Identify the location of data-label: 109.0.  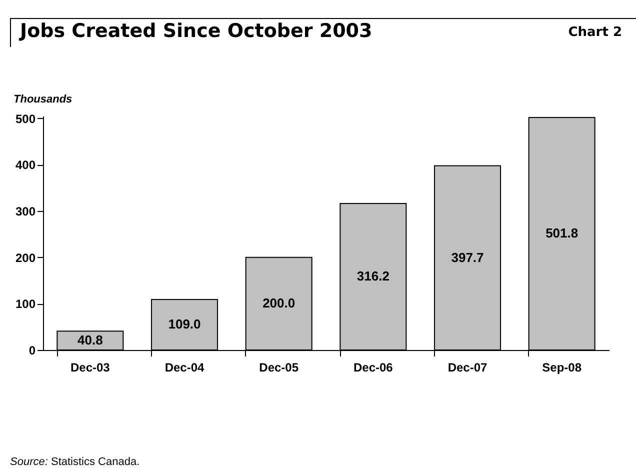
(184, 324).